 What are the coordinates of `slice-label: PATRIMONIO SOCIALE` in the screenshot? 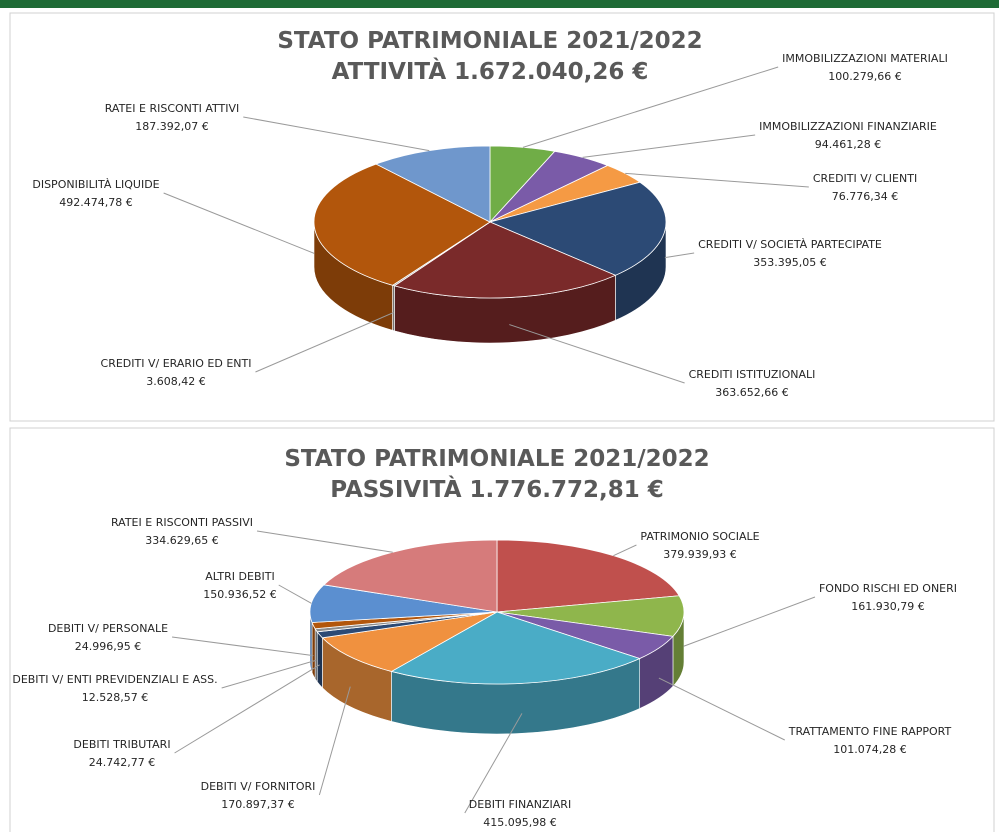 It's located at (699, 536).